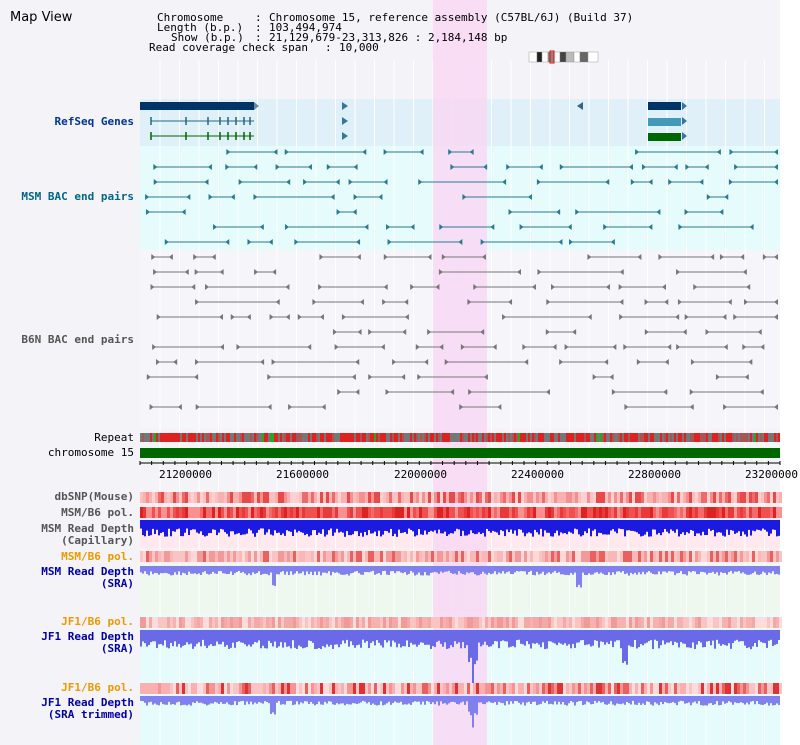 Image resolution: width=800 pixels, height=745 pixels. Describe the element at coordinates (94, 121) in the screenshot. I see `refseq-label: RefSeq Genes` at that location.